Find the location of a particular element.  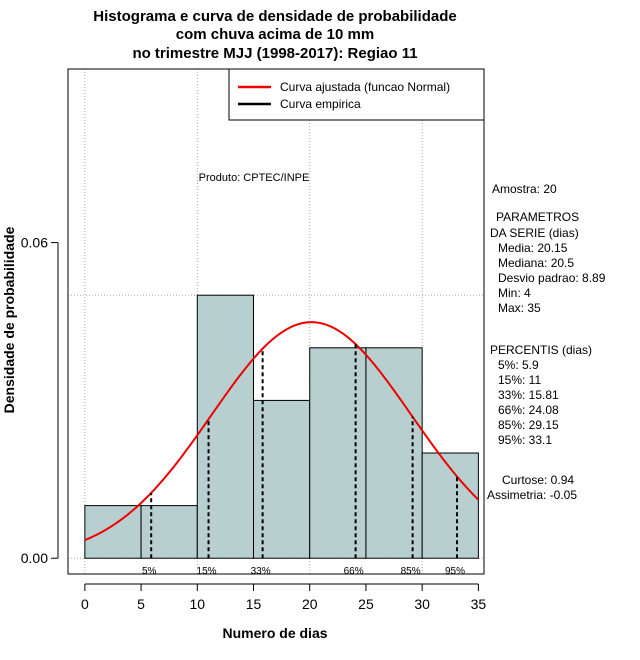

stat-p66: 66%: 24.08 is located at coordinates (528, 410).